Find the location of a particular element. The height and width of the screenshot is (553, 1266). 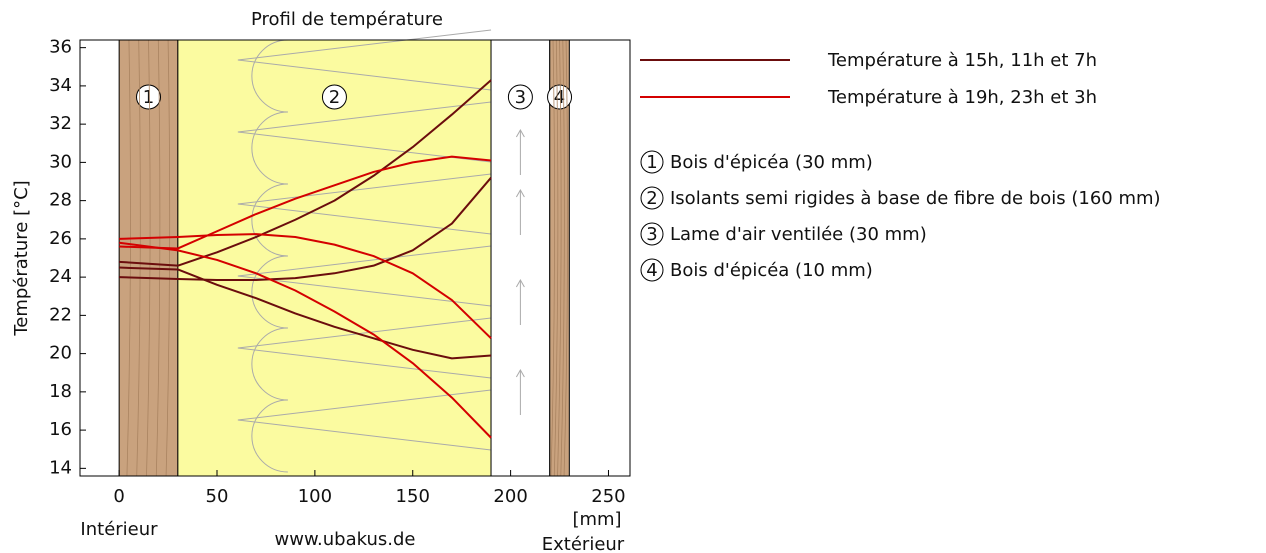

x-tick-label: 50 is located at coordinates (217, 496).